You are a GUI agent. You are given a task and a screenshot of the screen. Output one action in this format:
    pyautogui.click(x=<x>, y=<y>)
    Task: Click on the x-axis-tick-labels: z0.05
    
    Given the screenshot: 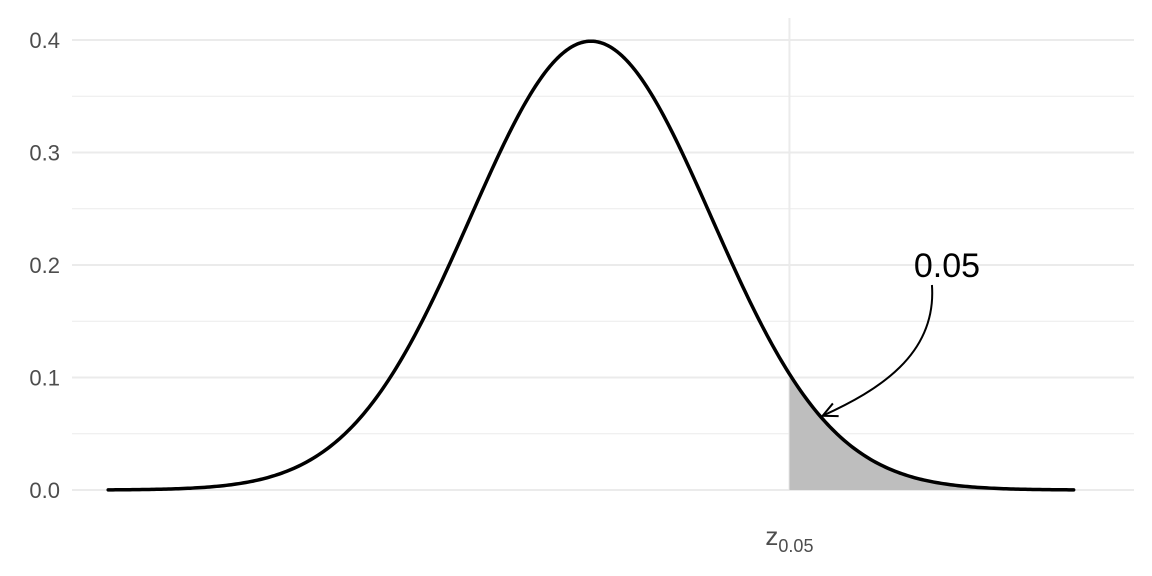 What is the action you would take?
    pyautogui.click(x=789, y=538)
    